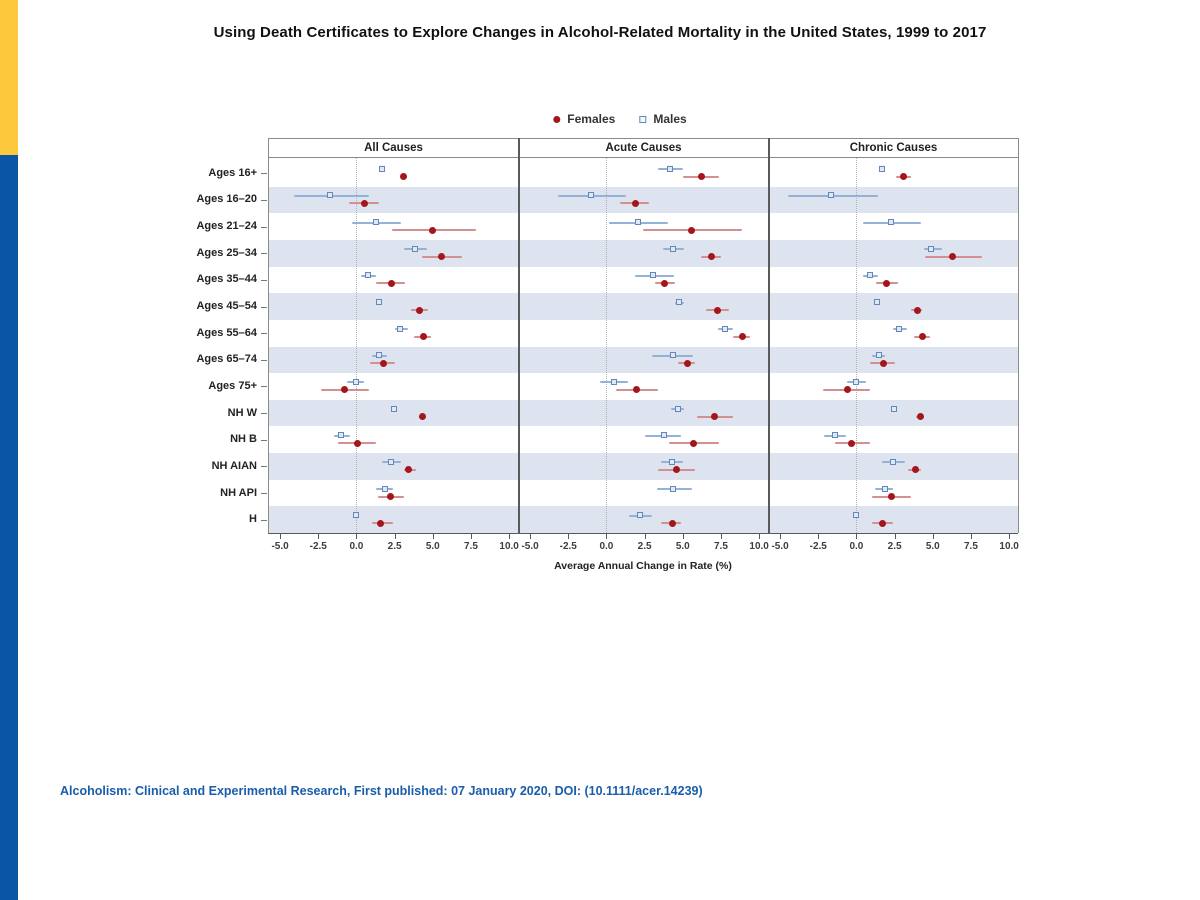 The width and height of the screenshot is (1200, 900). What do you see at coordinates (226, 306) in the screenshot?
I see `category-label: Ages 45–54` at bounding box center [226, 306].